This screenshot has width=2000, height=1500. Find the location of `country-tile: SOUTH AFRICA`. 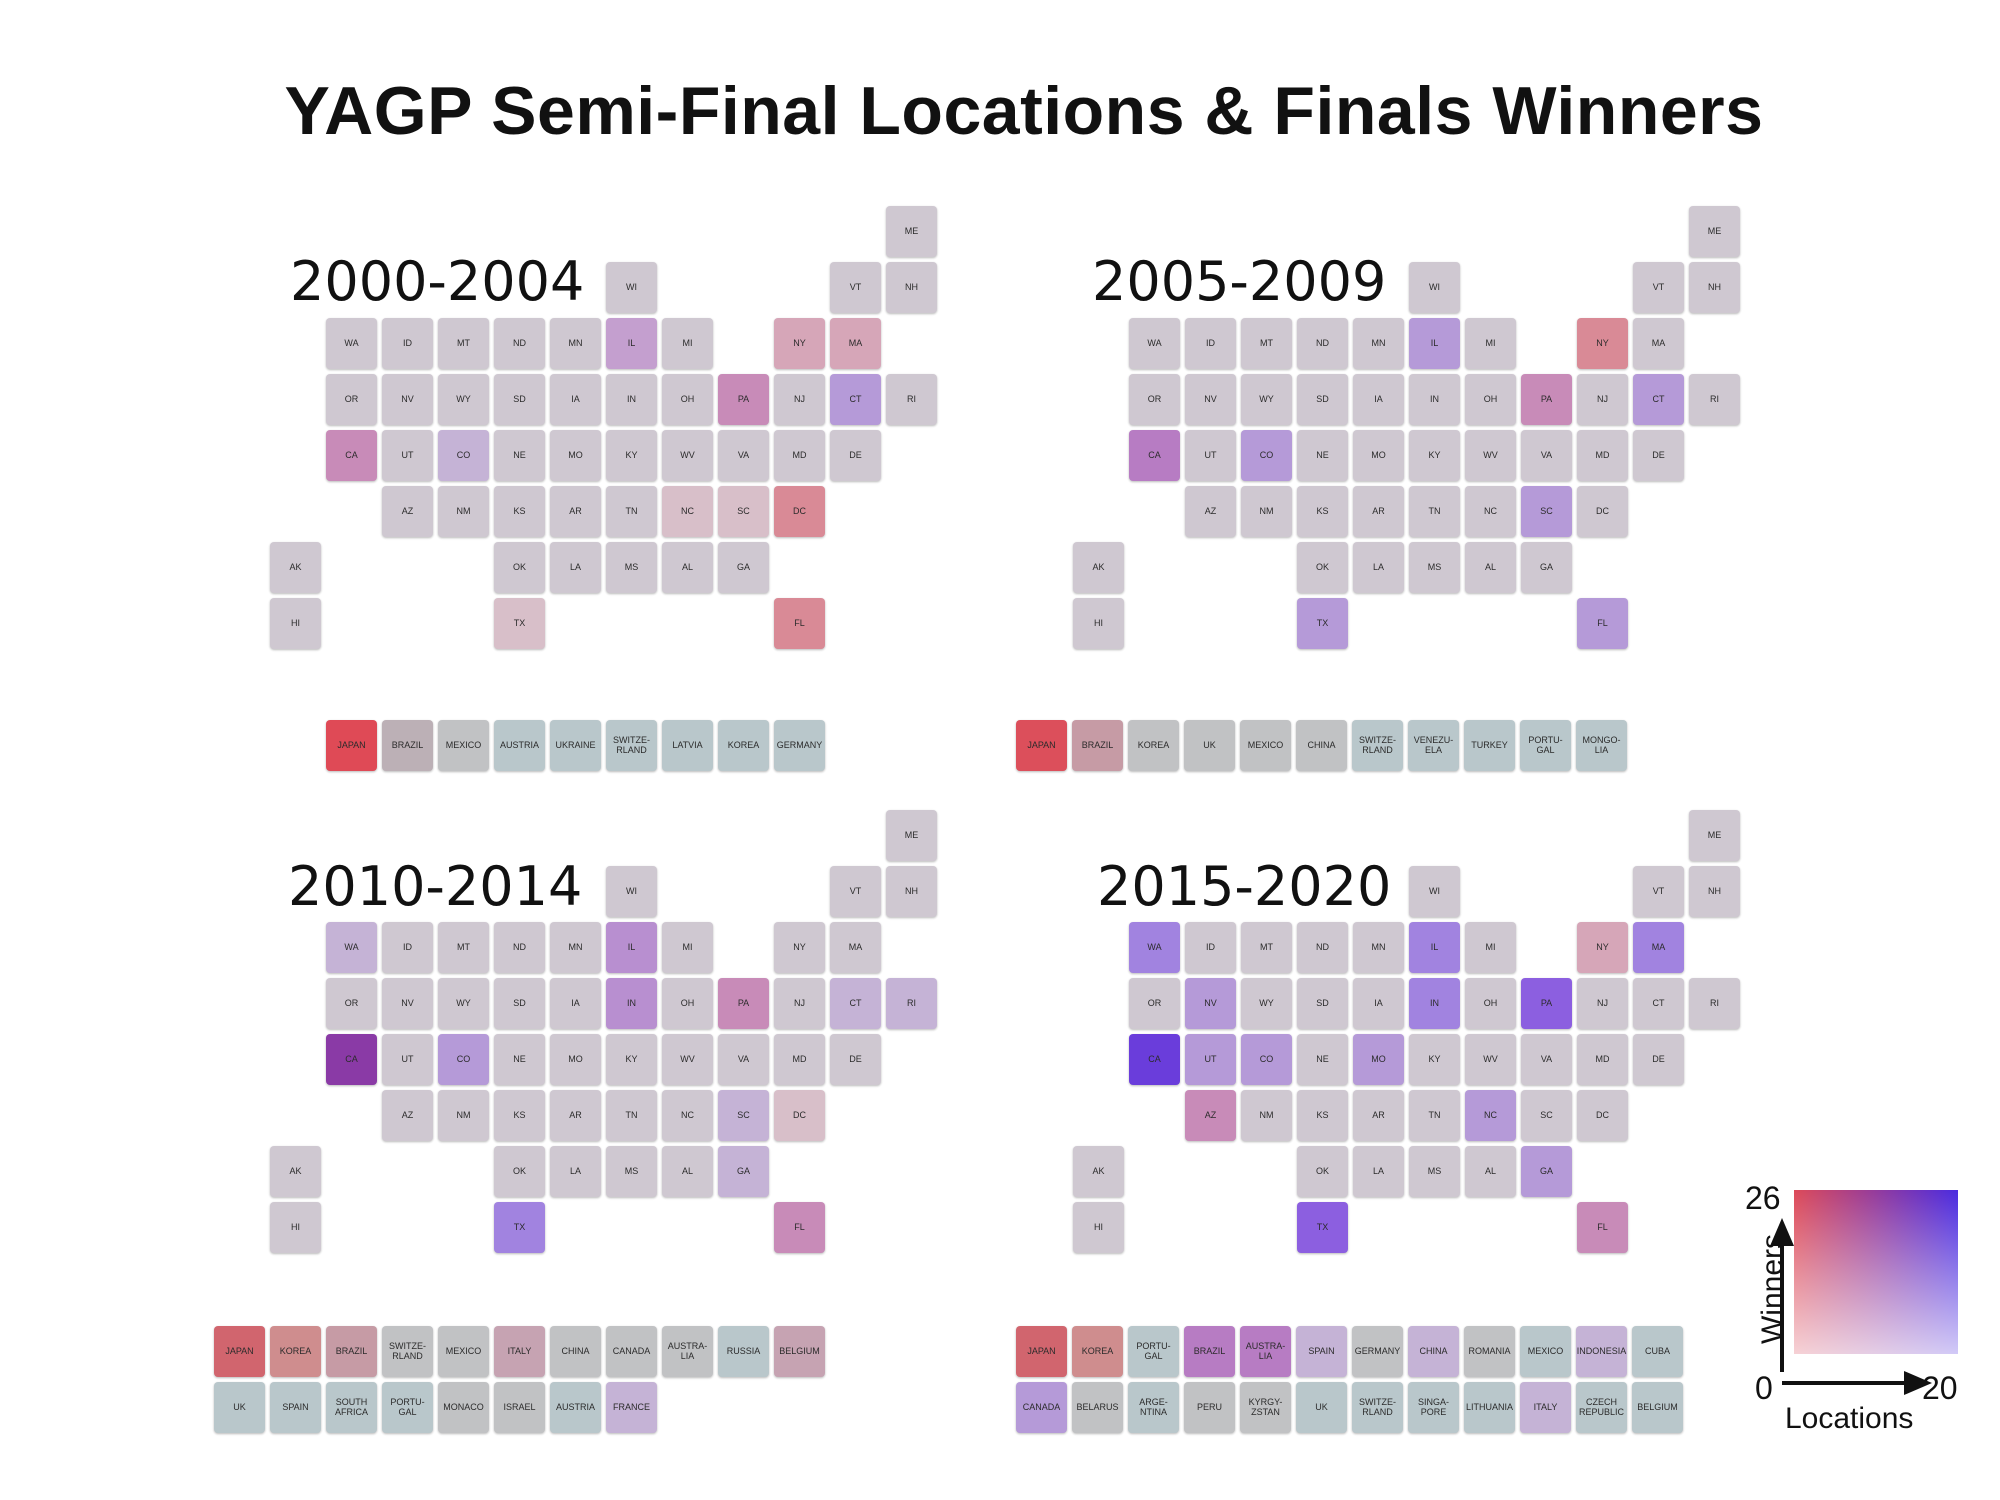

country-tile: SOUTH AFRICA is located at coordinates (351, 1407).